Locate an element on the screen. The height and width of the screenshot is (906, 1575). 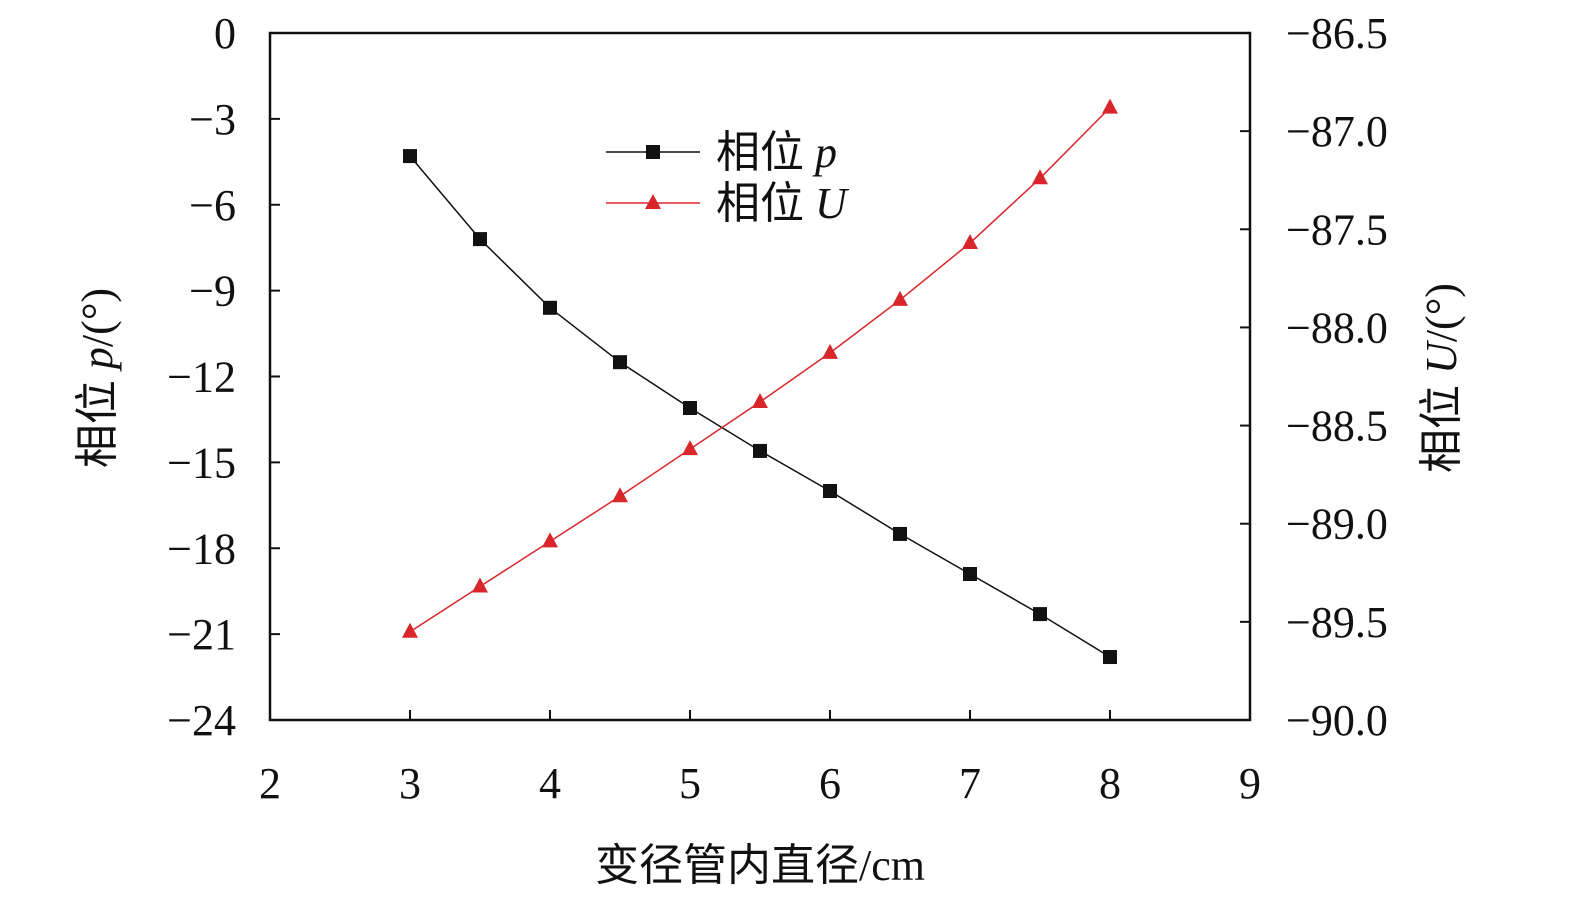
x-tick-label: 3 is located at coordinates (410, 783).